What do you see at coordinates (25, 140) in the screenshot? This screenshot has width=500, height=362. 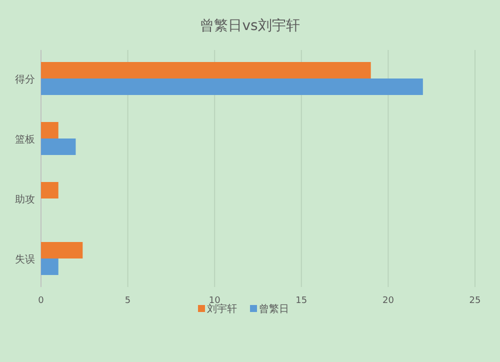 I see `y-tick-label: 篮板` at bounding box center [25, 140].